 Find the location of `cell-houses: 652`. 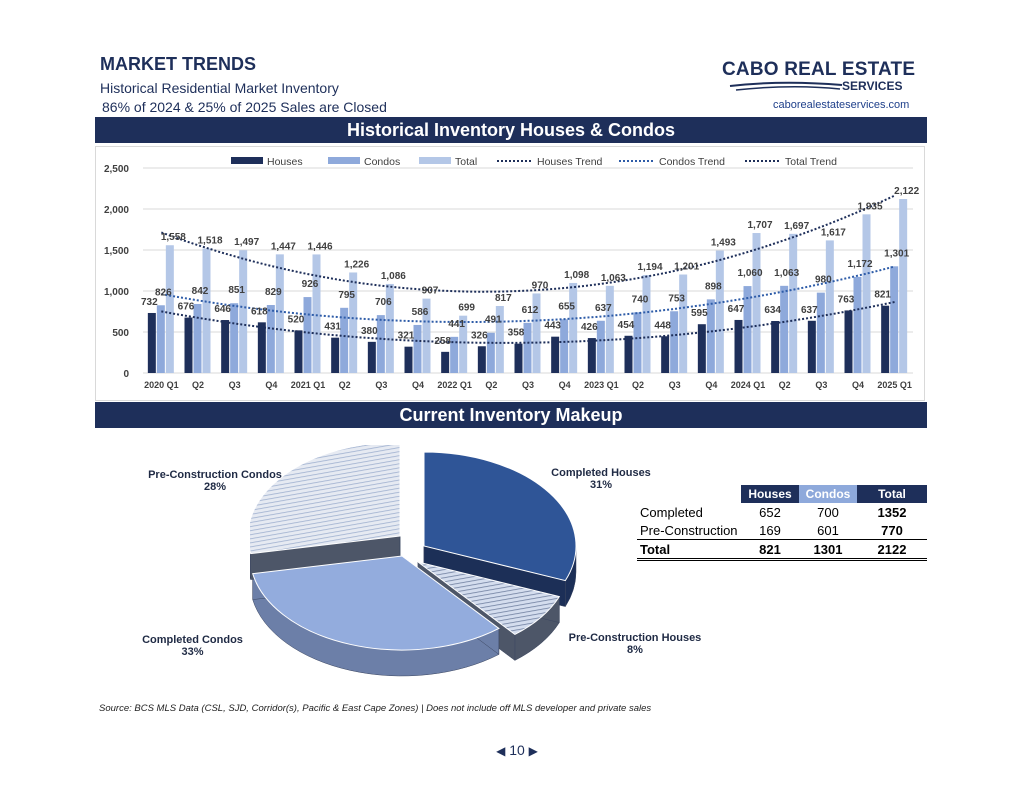

cell-houses: 652 is located at coordinates (770, 512).